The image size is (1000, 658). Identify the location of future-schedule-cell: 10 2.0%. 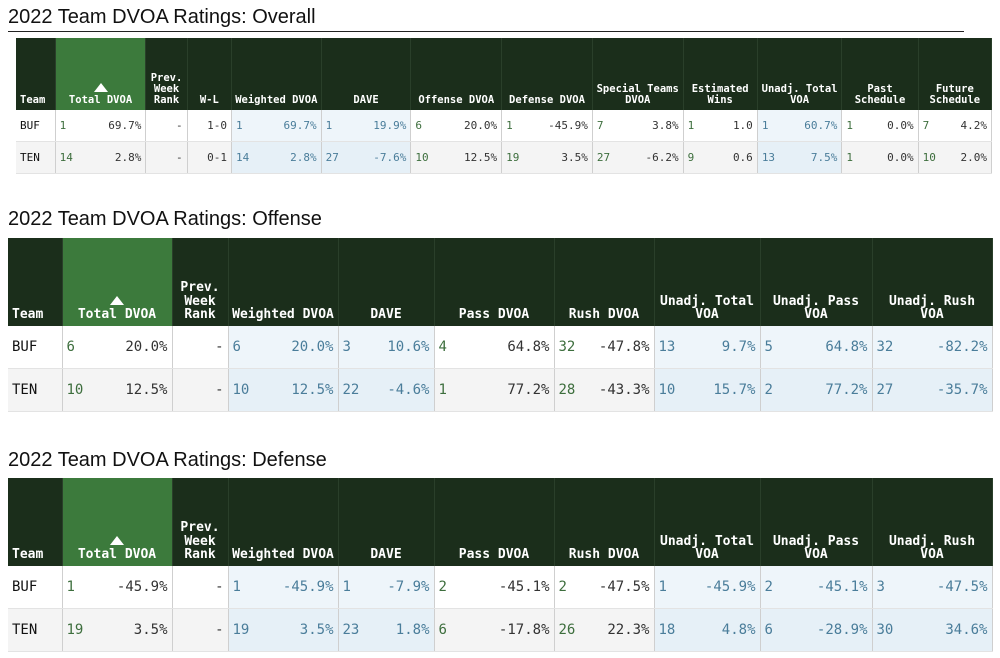
(955, 157).